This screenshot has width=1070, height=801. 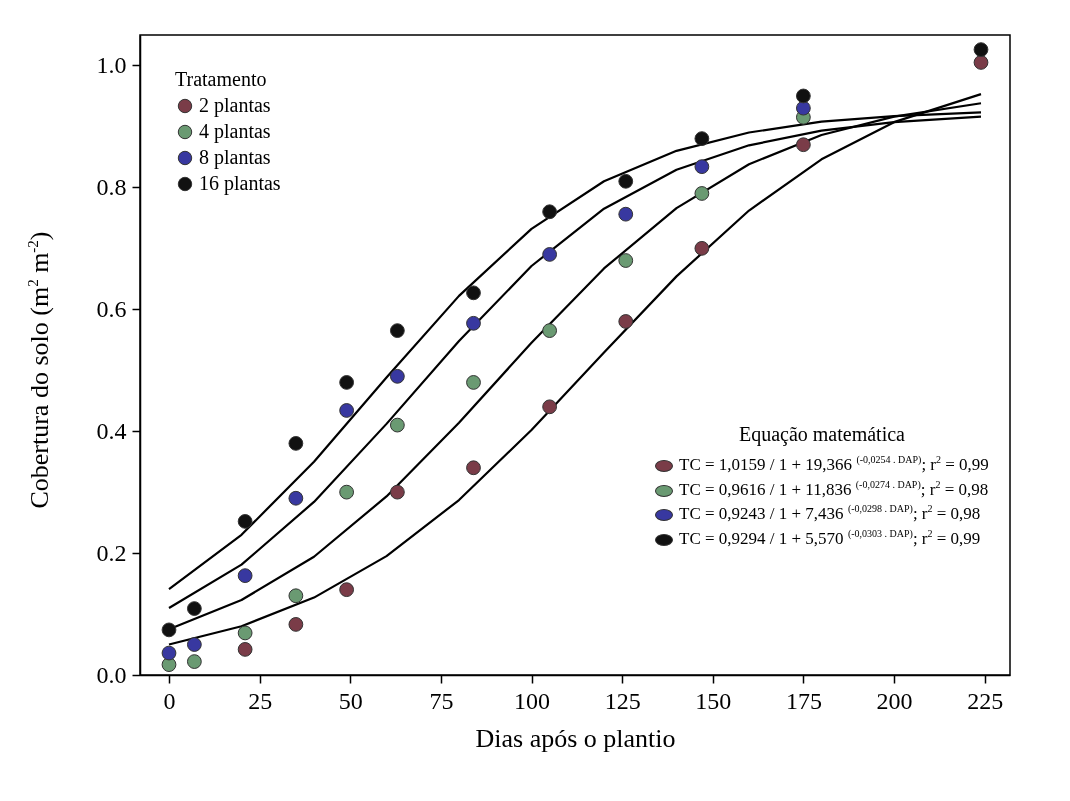 I want to click on annotation: TC = 0,9616 / 1 + 11,836 $^{(-0,0274 . DAP)}$; r$^{2}$ = 0,98, so click(x=834, y=488).